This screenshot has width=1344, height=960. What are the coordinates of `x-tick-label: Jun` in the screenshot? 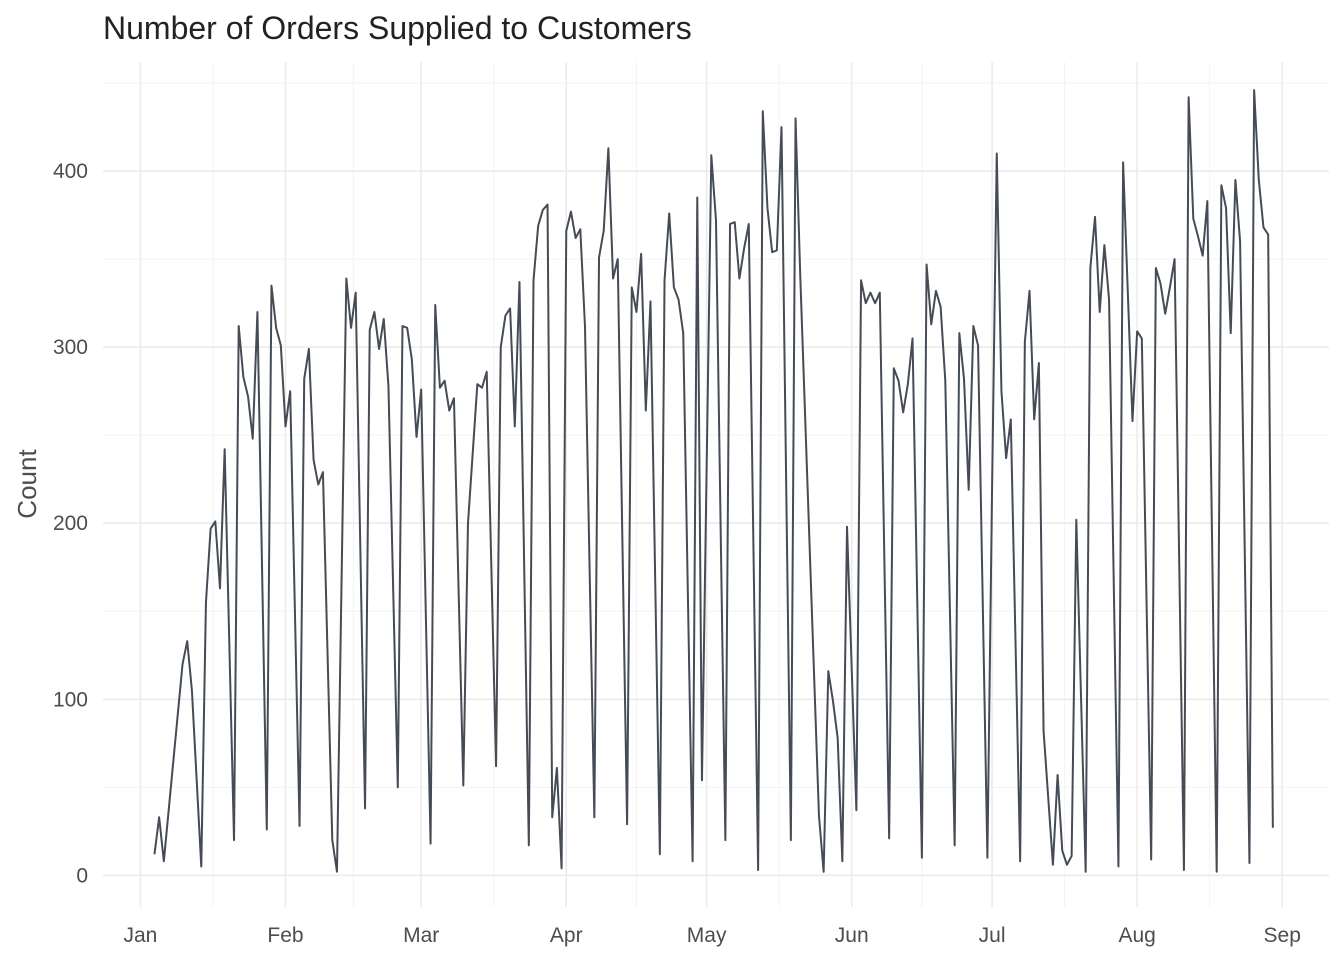 It's located at (852, 935).